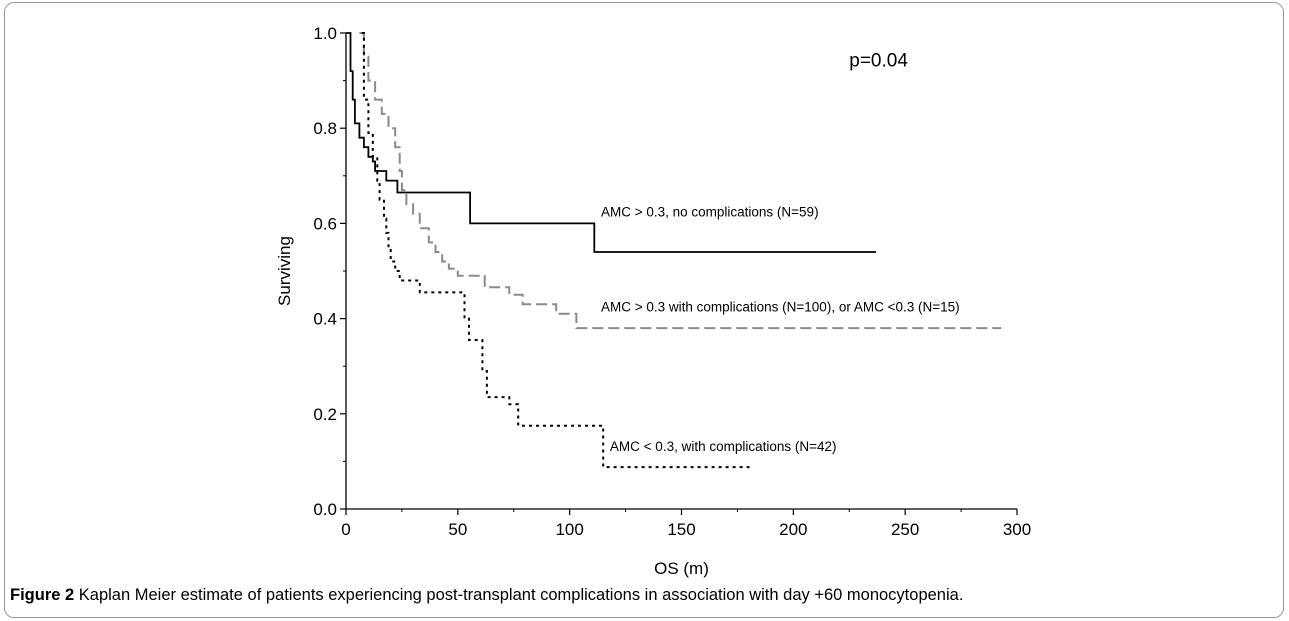 The height and width of the screenshot is (621, 1289). Describe the element at coordinates (325, 319) in the screenshot. I see `y-tick-label: 0.4` at that location.